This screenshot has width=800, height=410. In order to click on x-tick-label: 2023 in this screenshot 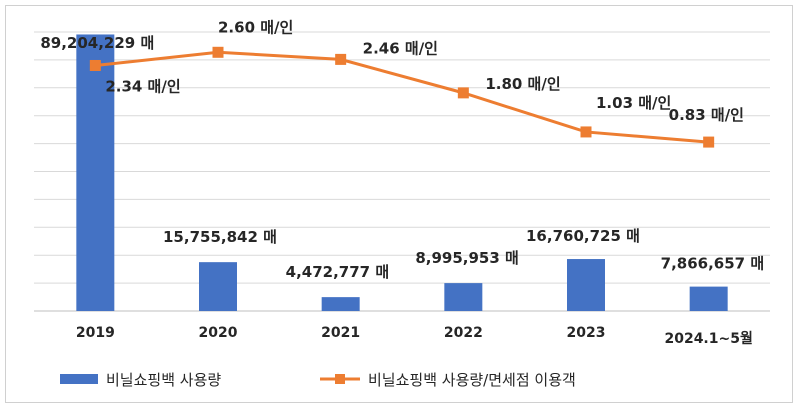, I will do `click(586, 333)`.